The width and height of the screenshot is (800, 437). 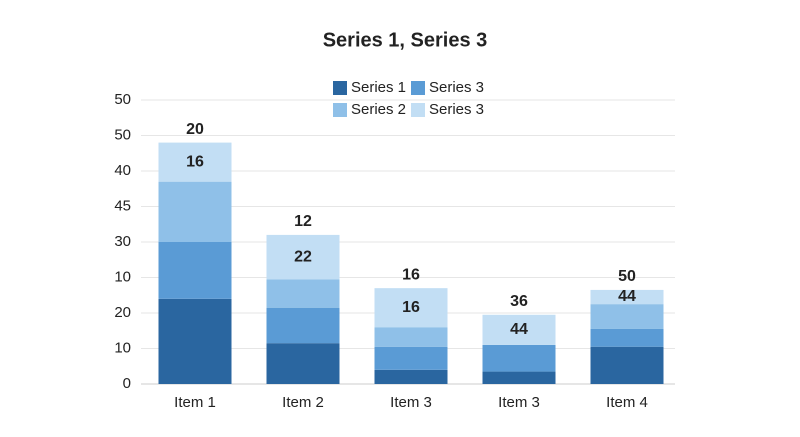 I want to click on y-tick-label: 45, so click(x=122, y=205).